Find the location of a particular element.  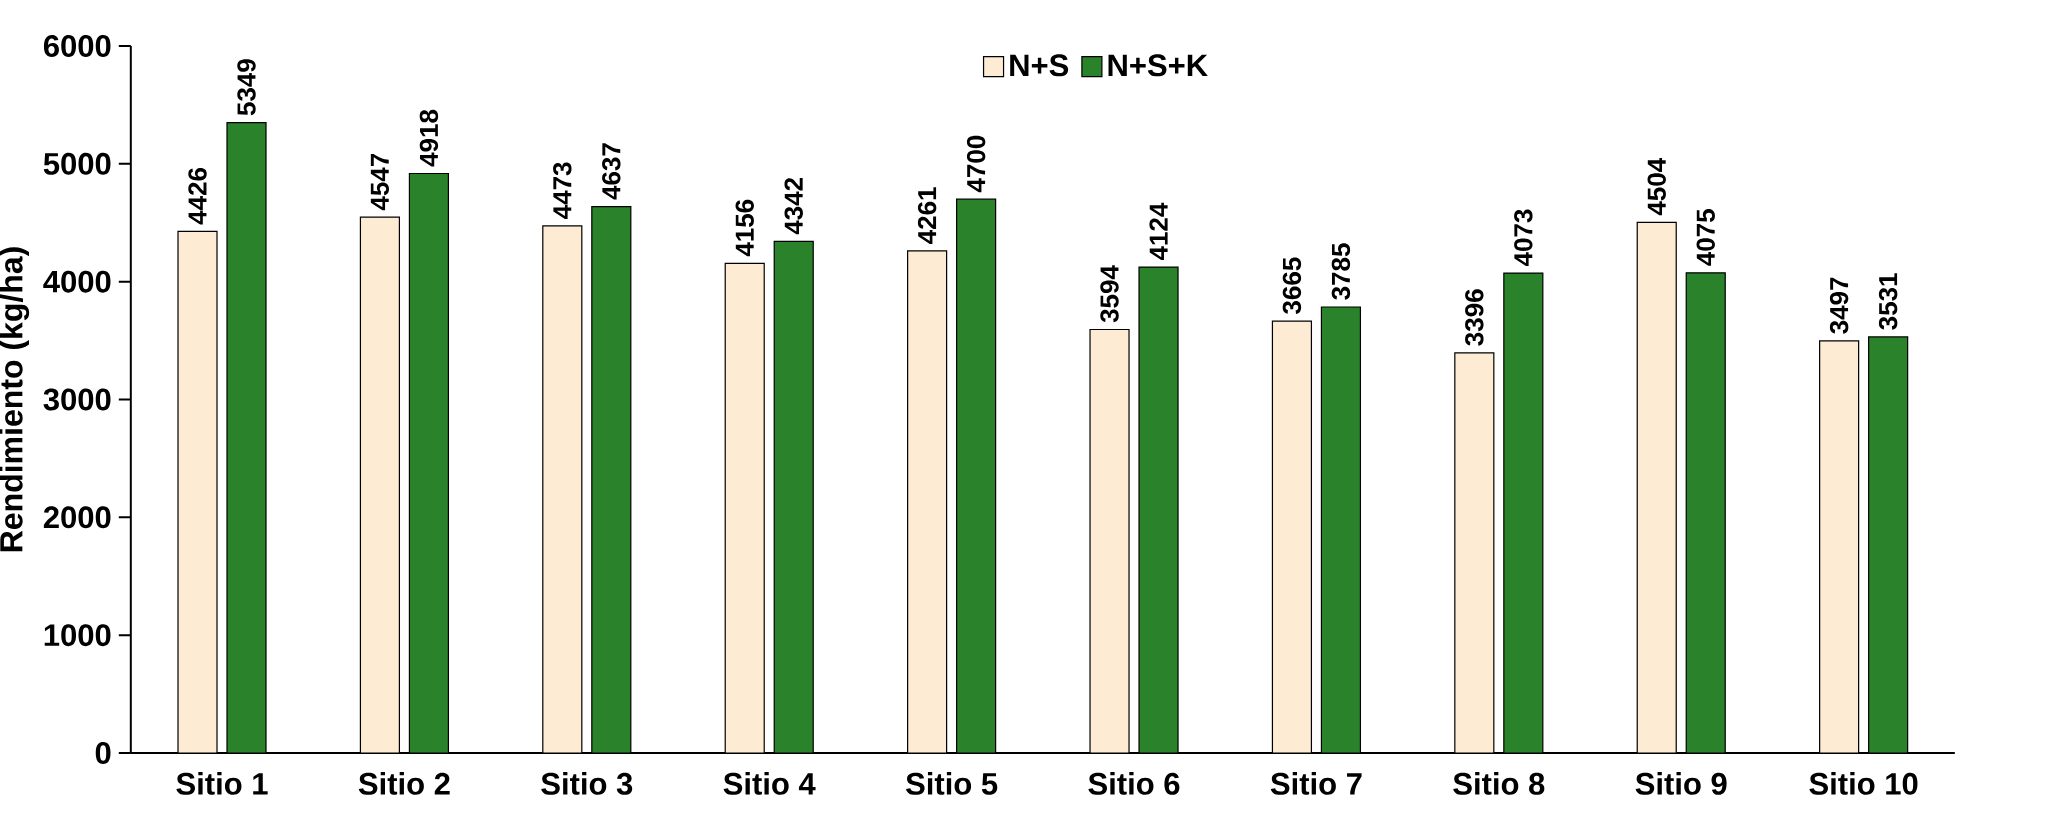

y-tick-label: 4000 is located at coordinates (77, 281).